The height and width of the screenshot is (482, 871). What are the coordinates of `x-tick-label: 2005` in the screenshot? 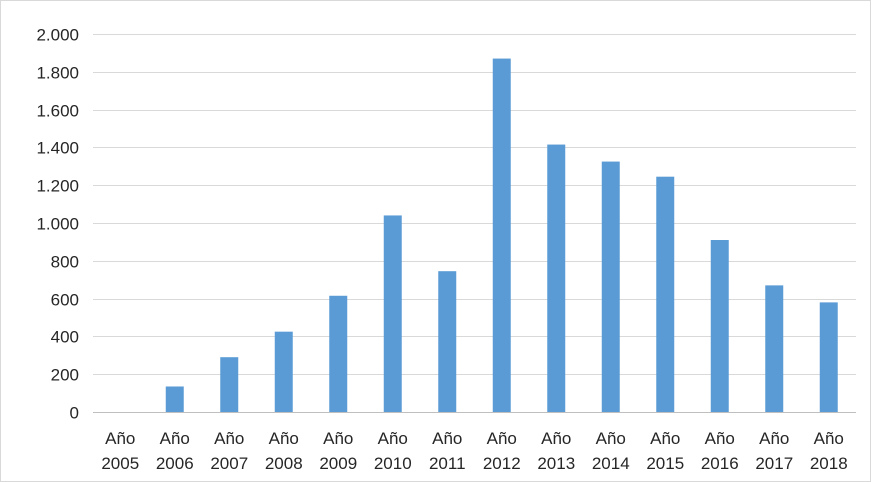 It's located at (120, 463).